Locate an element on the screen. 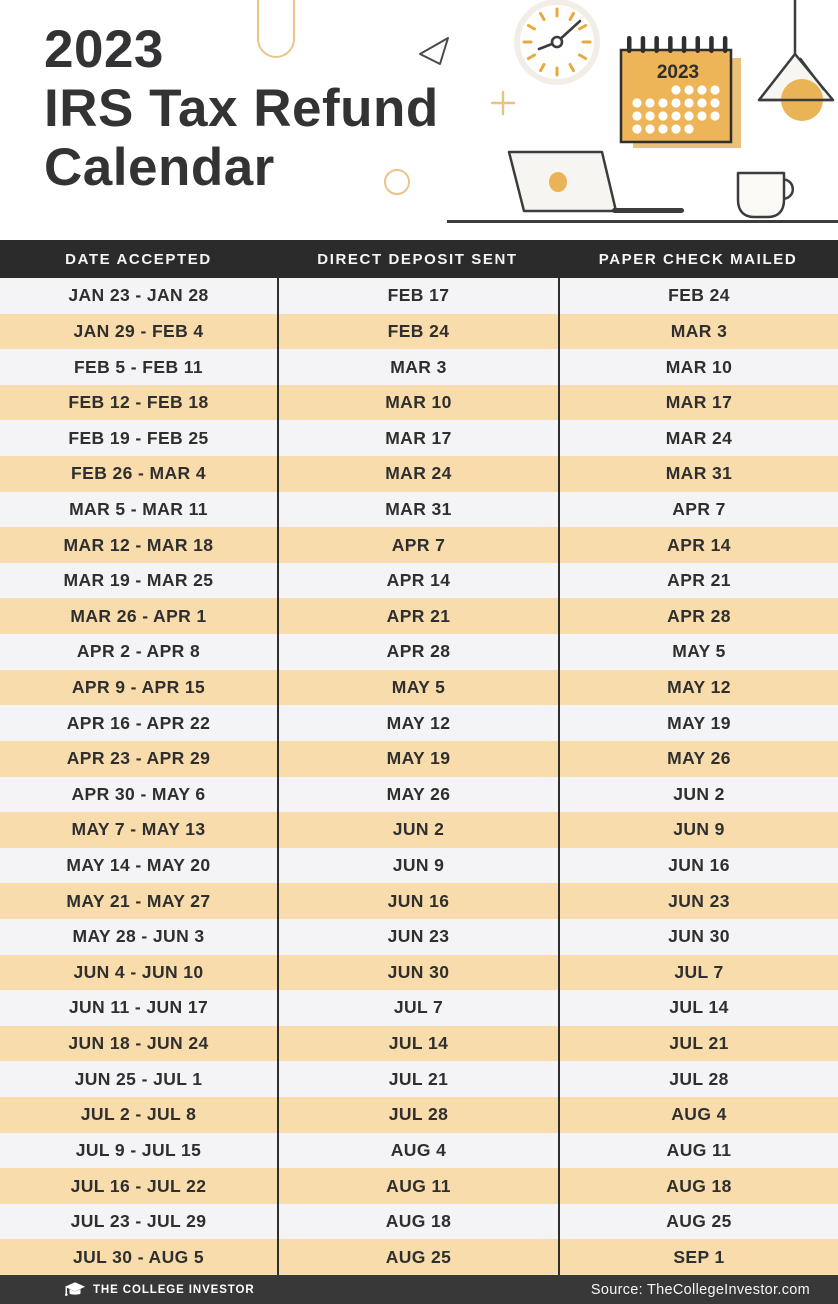 This screenshot has height=1304, width=838. paper-check-cell: JUN 30 is located at coordinates (698, 936).